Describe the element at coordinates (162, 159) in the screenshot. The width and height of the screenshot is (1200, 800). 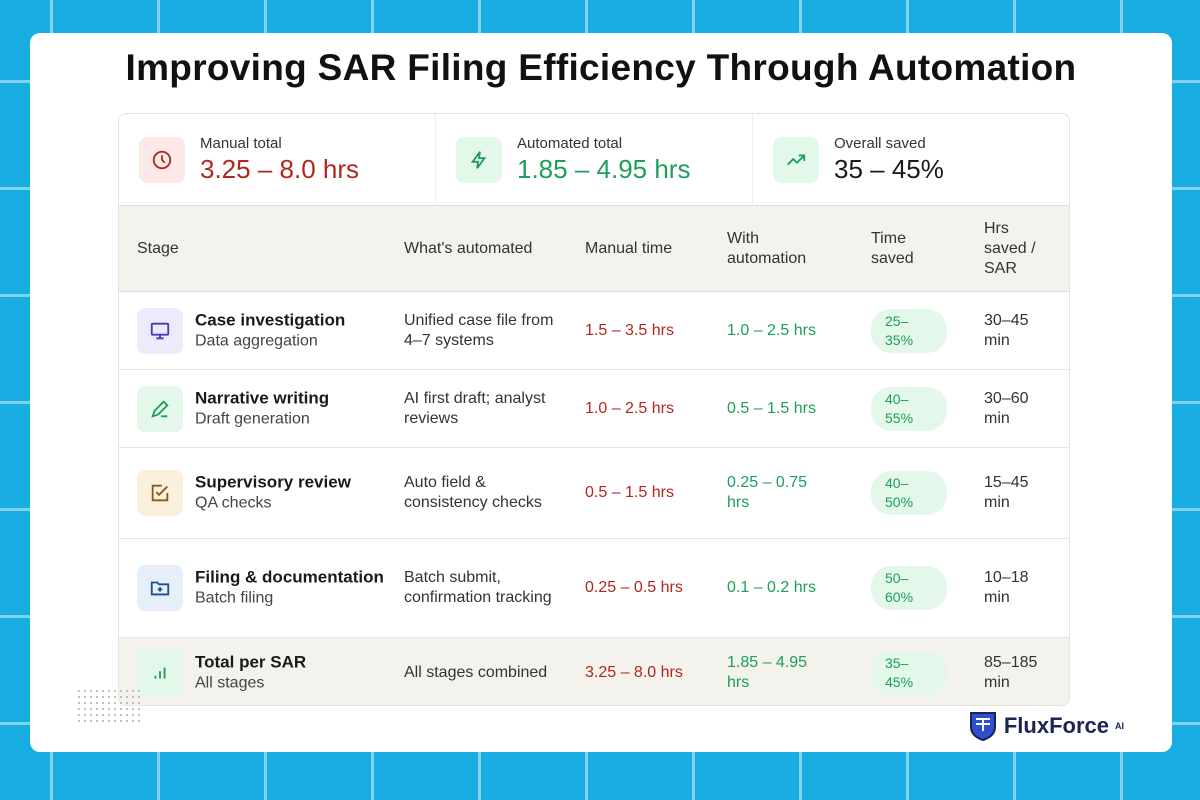
I see `clock-icon` at that location.